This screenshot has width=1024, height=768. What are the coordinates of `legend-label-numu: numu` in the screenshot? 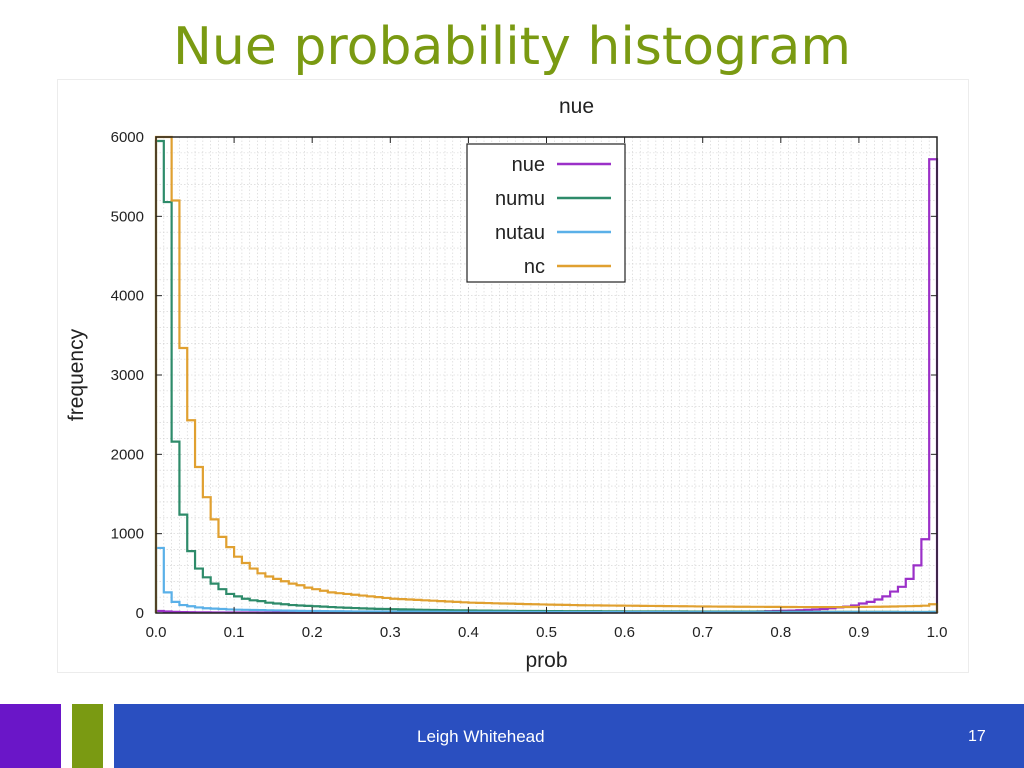 It's located at (520, 199).